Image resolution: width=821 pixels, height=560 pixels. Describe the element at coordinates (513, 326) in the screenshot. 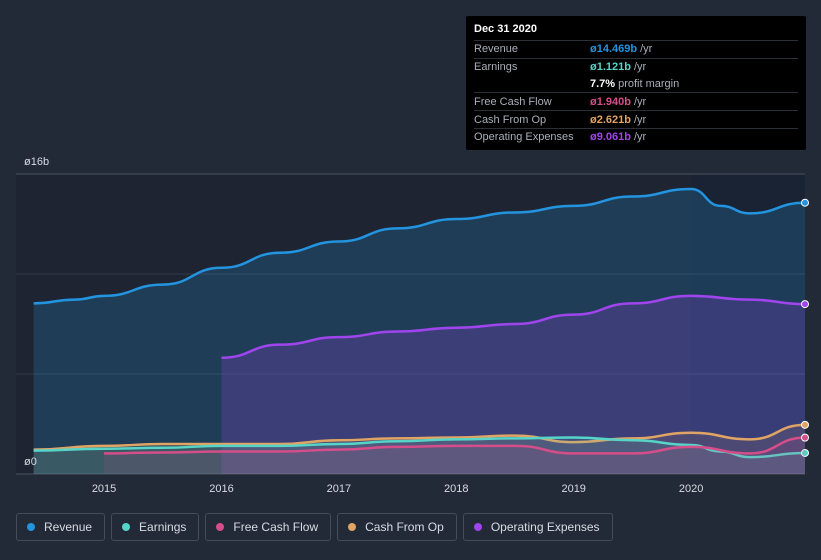

I see `series-line-operating-expenses` at that location.